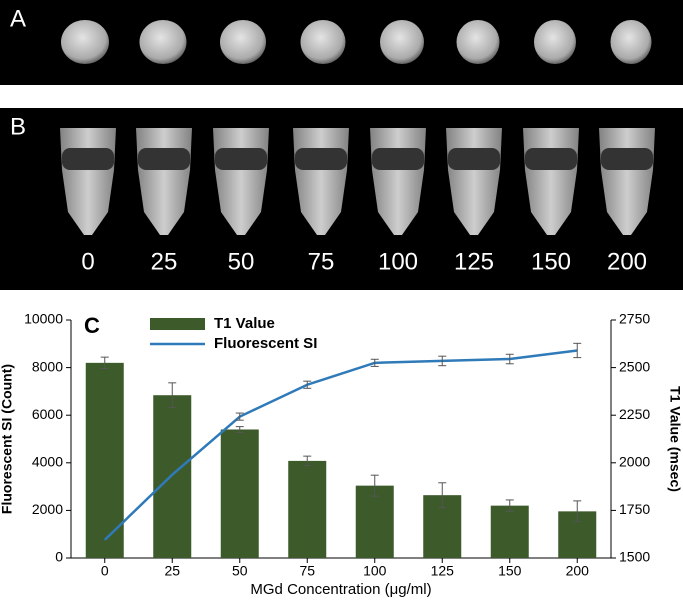 This screenshot has width=683, height=606. What do you see at coordinates (265, 343) in the screenshot?
I see `legend-label: Fluorescent SI` at bounding box center [265, 343].